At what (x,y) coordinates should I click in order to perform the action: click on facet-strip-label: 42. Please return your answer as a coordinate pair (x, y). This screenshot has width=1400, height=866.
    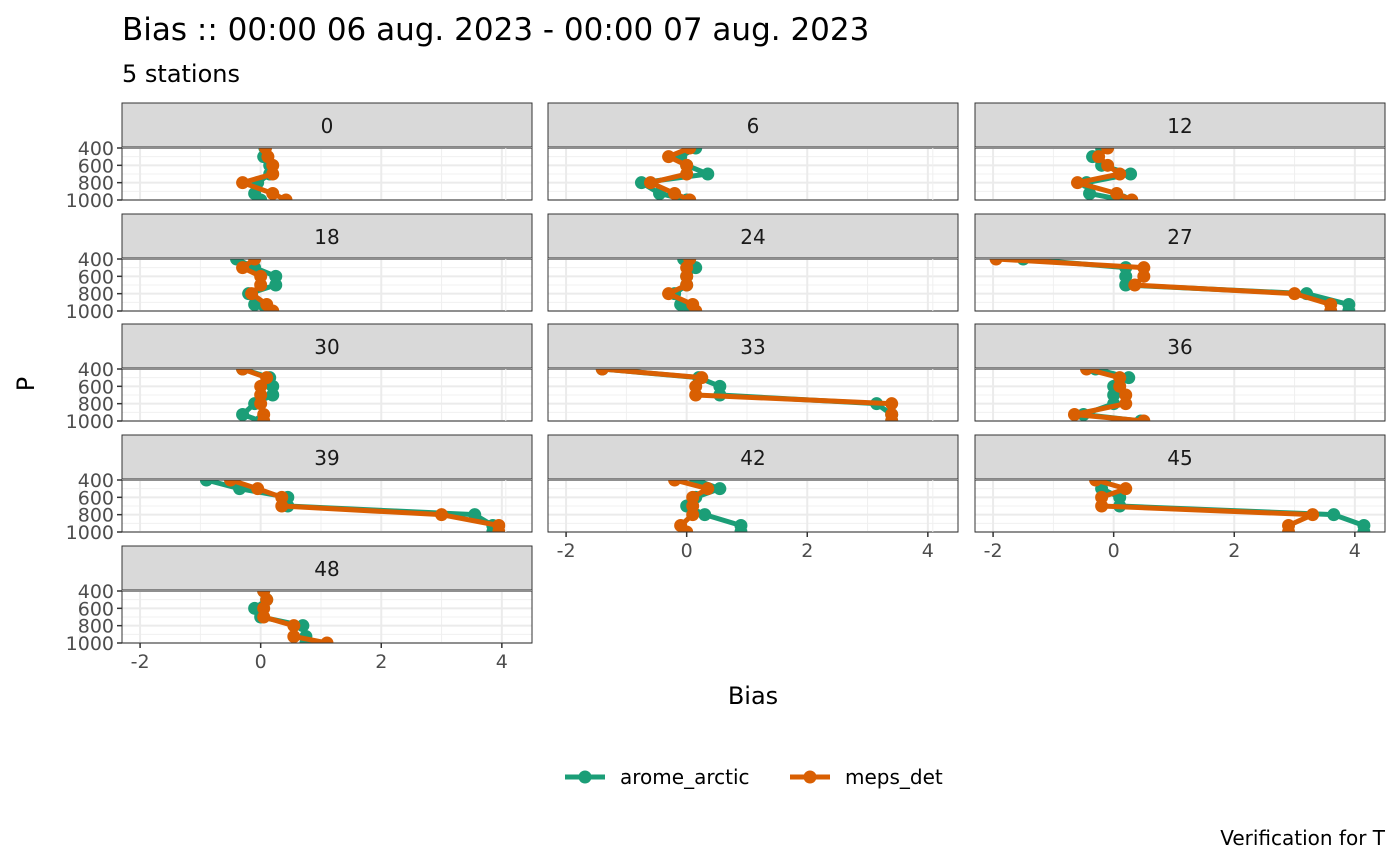
    Looking at the image, I should click on (752, 458).